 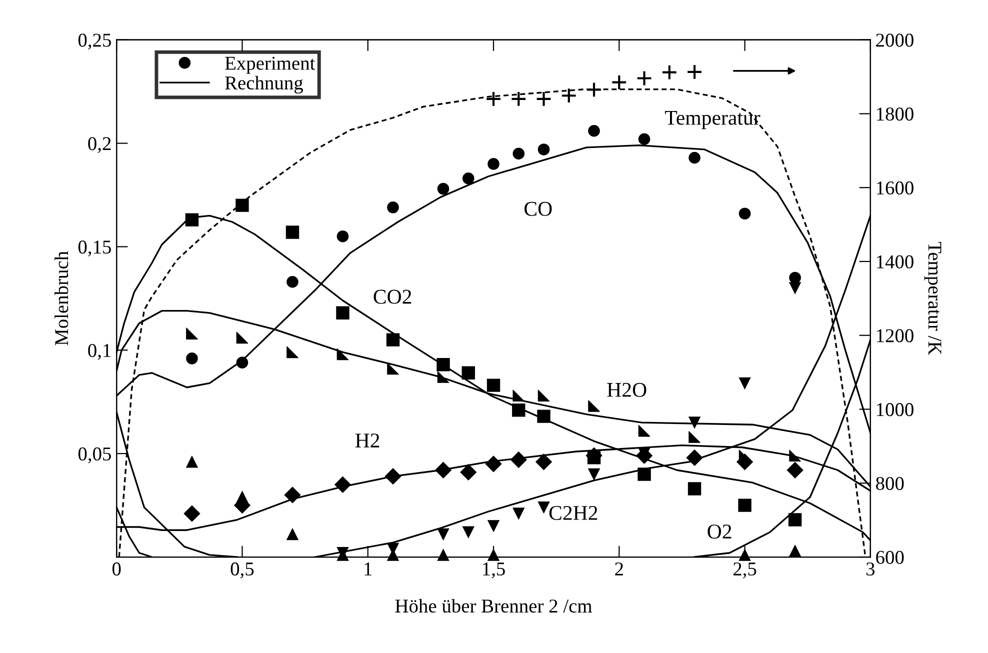 I want to click on y2-tick-label: 1200, so click(x=895, y=335).